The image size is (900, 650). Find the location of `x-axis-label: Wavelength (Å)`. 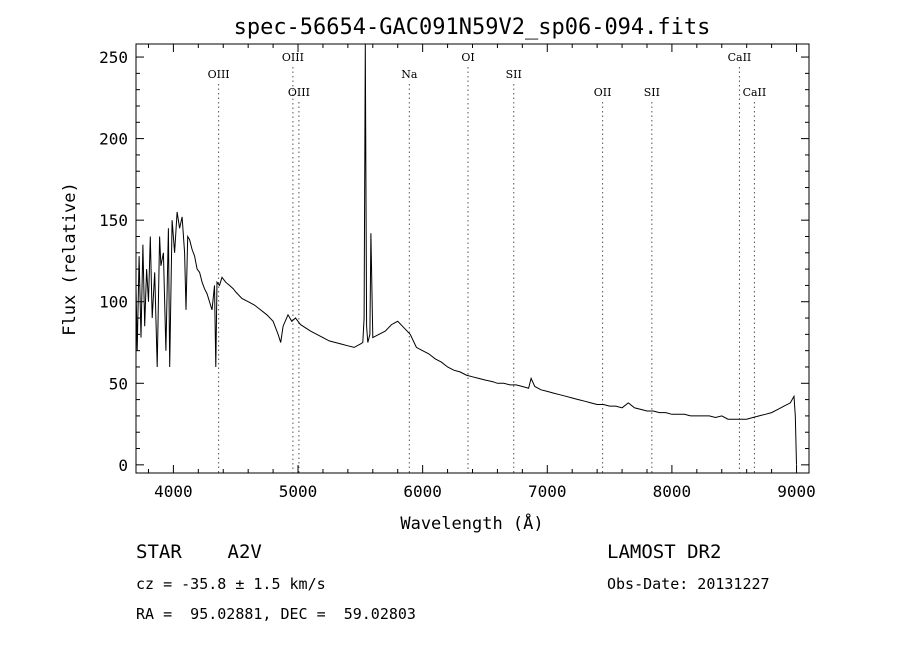

x-axis-label: Wavelength (Å) is located at coordinates (471, 523).